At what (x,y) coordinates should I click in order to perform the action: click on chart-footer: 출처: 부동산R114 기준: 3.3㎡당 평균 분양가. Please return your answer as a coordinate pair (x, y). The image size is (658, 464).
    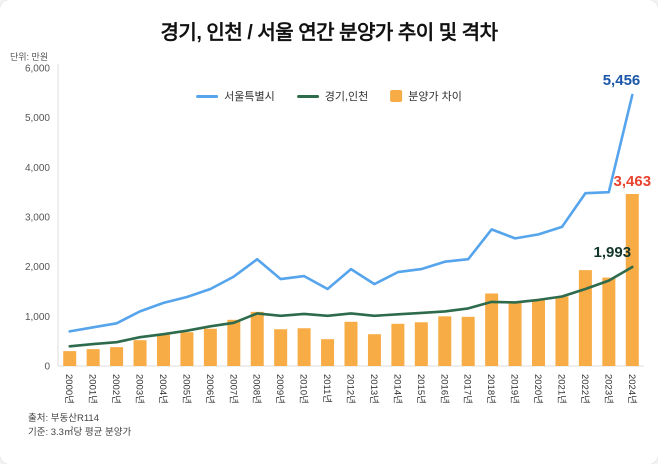
    Looking at the image, I should click on (79, 426).